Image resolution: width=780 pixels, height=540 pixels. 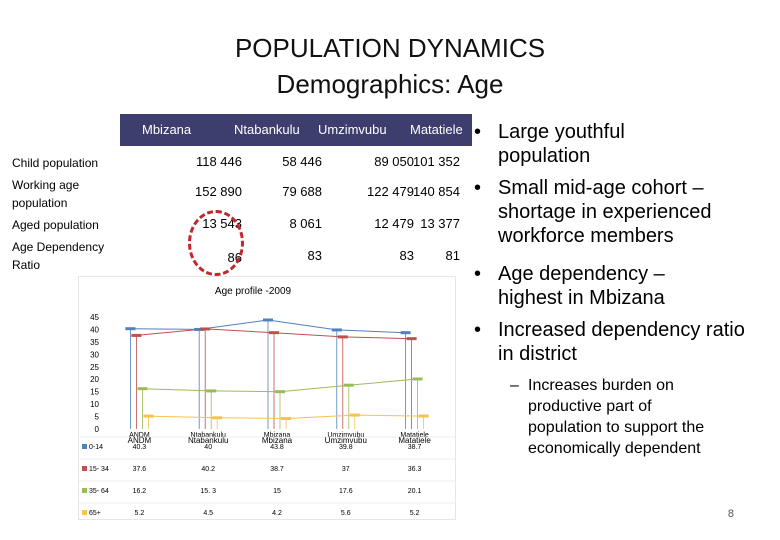 What do you see at coordinates (167, 129) in the screenshot?
I see `col-mbizana: Mbizana` at bounding box center [167, 129].